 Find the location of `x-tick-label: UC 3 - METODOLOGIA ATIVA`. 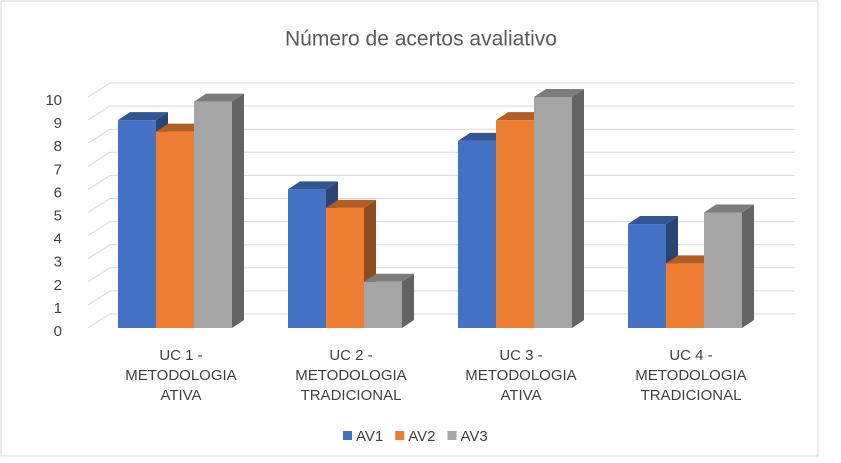

x-tick-label: UC 3 - METODOLOGIA ATIVA is located at coordinates (520, 375).